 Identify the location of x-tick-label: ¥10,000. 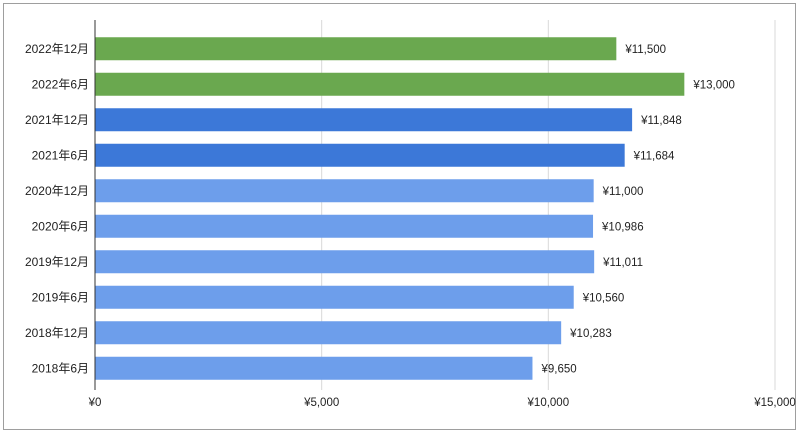
(548, 403).